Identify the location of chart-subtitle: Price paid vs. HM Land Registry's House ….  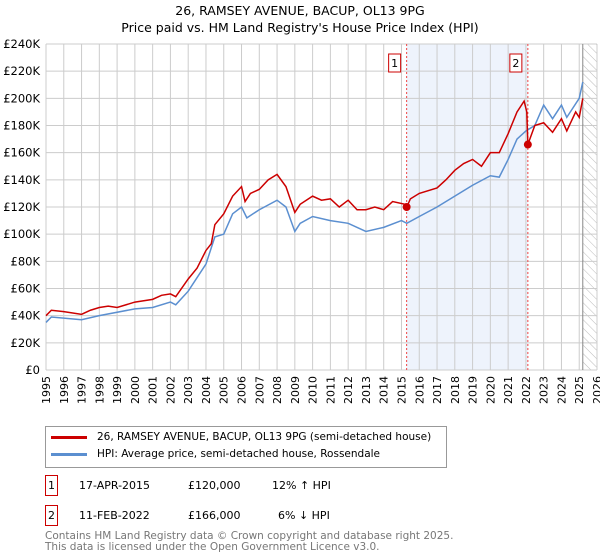
(300, 27).